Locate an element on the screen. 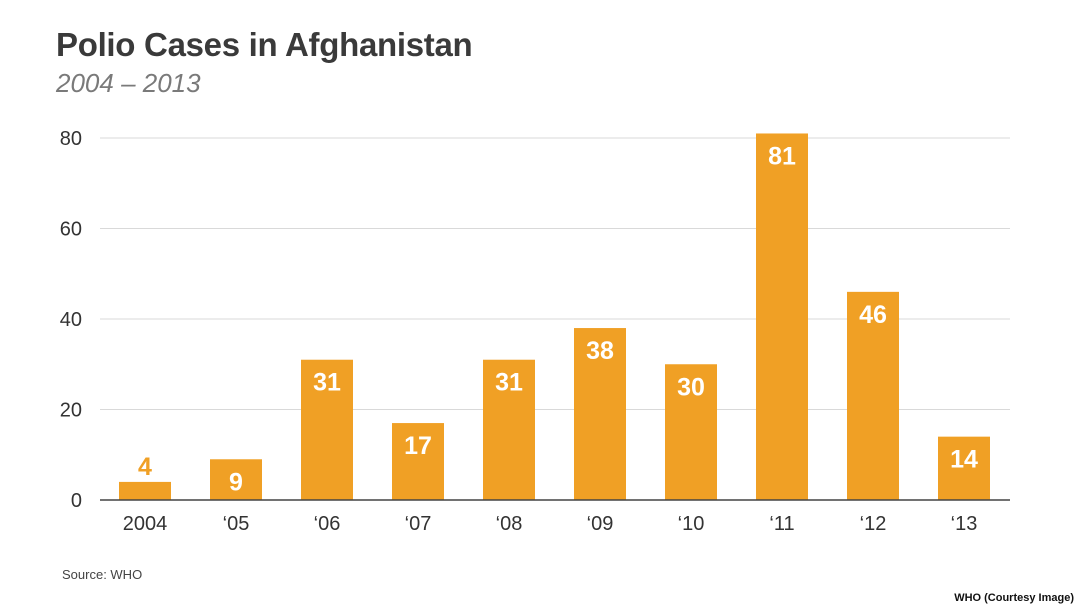  chart-title: Polio Cases in Afghanistan is located at coordinates (264, 44).